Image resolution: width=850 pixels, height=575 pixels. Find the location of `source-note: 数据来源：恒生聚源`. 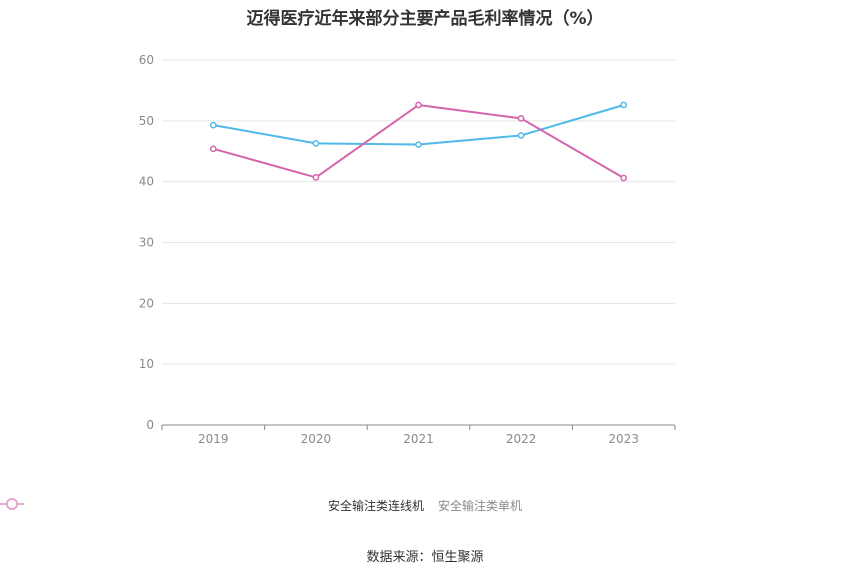

source-note: 数据来源：恒生聚源 is located at coordinates (425, 557).